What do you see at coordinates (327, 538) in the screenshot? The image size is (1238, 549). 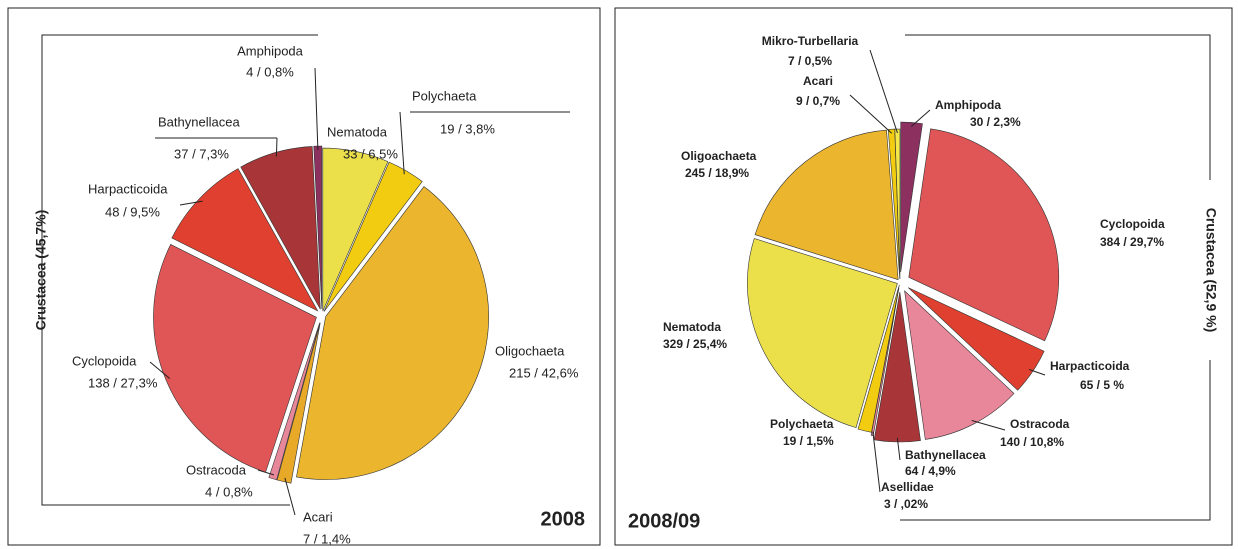 I see `value-label: 7 / 1,4%` at bounding box center [327, 538].